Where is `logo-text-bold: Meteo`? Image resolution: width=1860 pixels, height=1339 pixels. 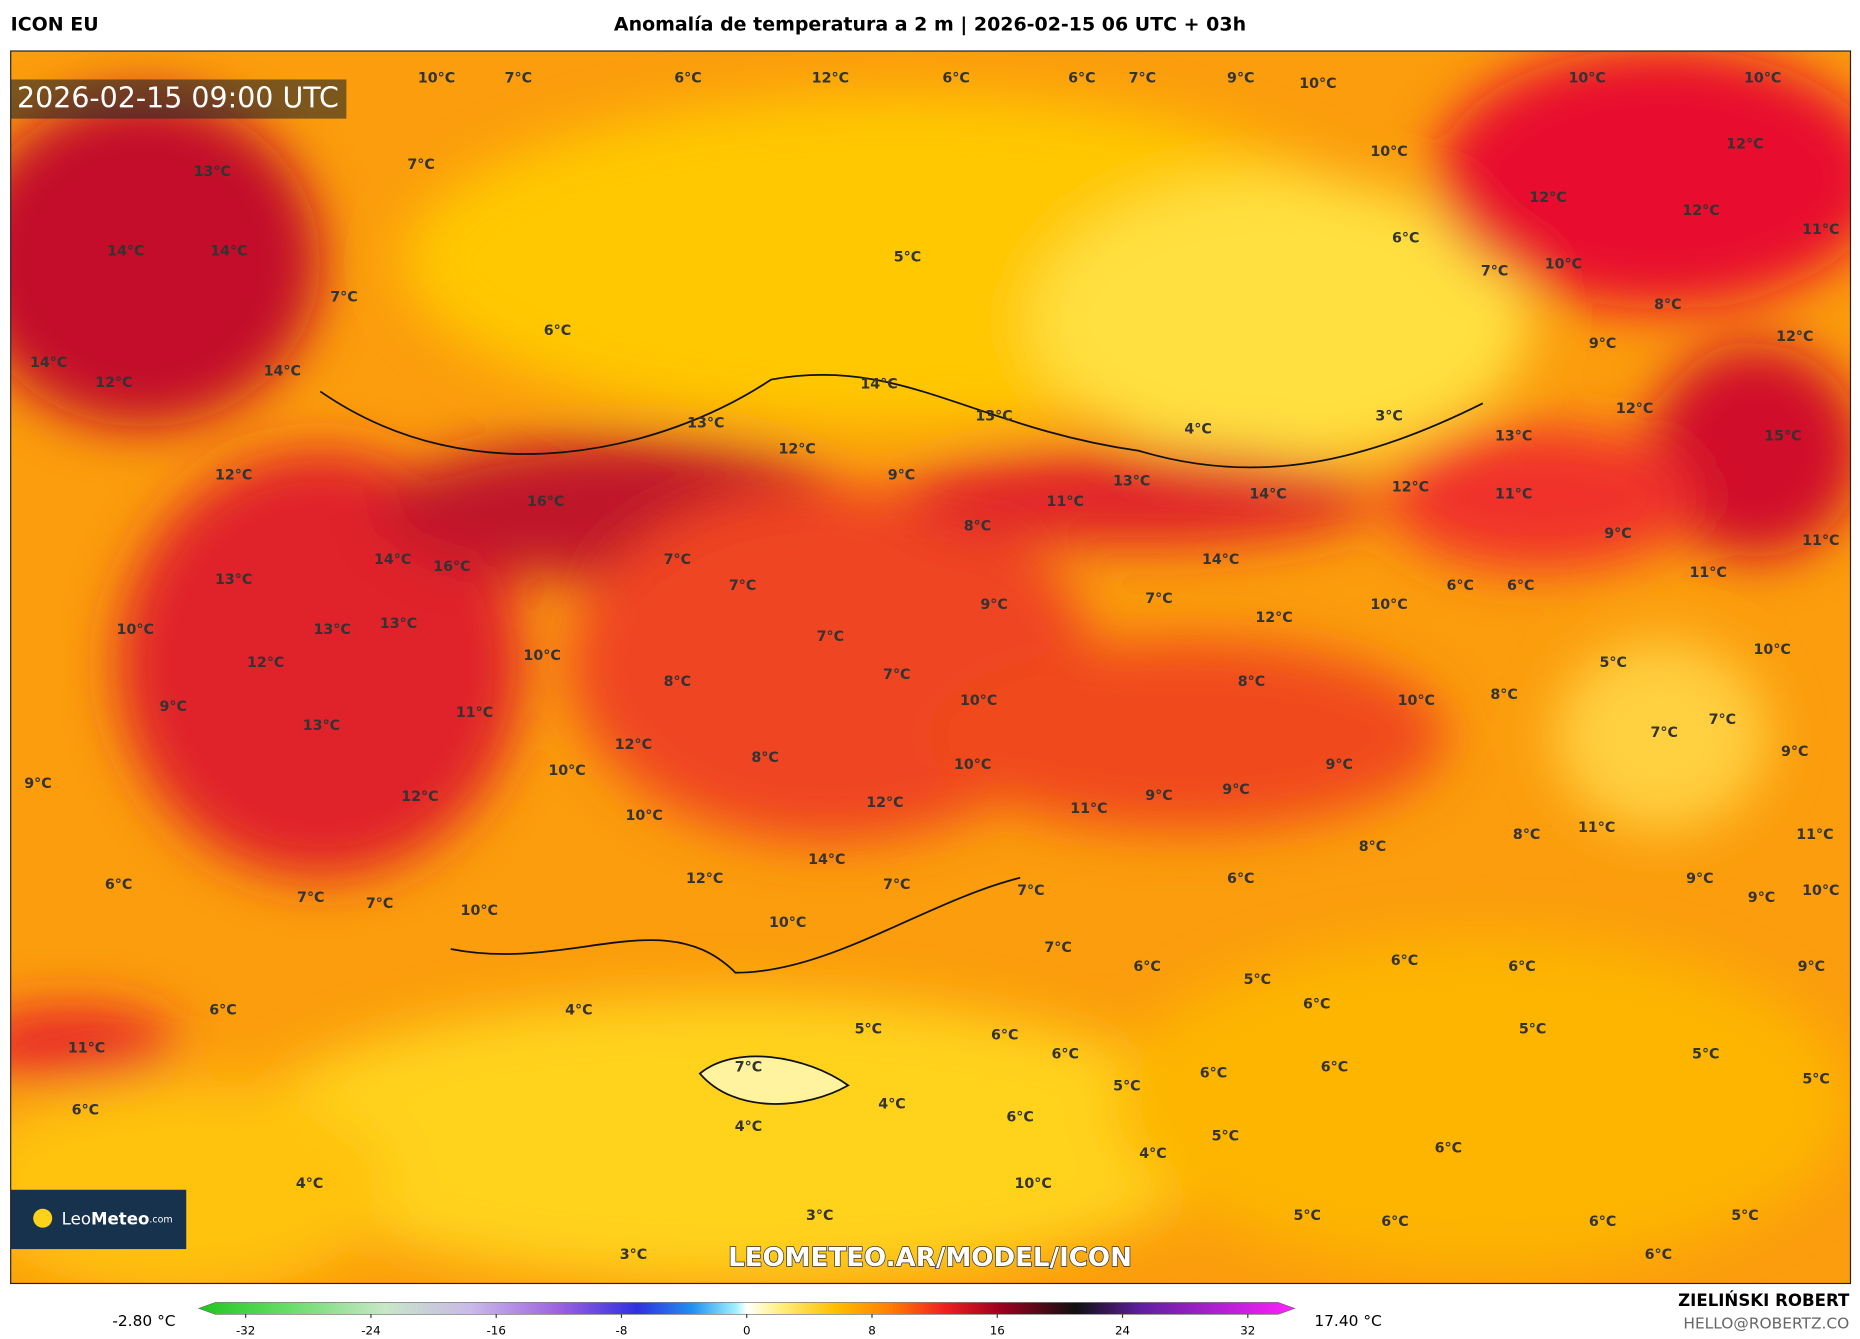
logo-text-bold: Meteo is located at coordinates (120, 1218).